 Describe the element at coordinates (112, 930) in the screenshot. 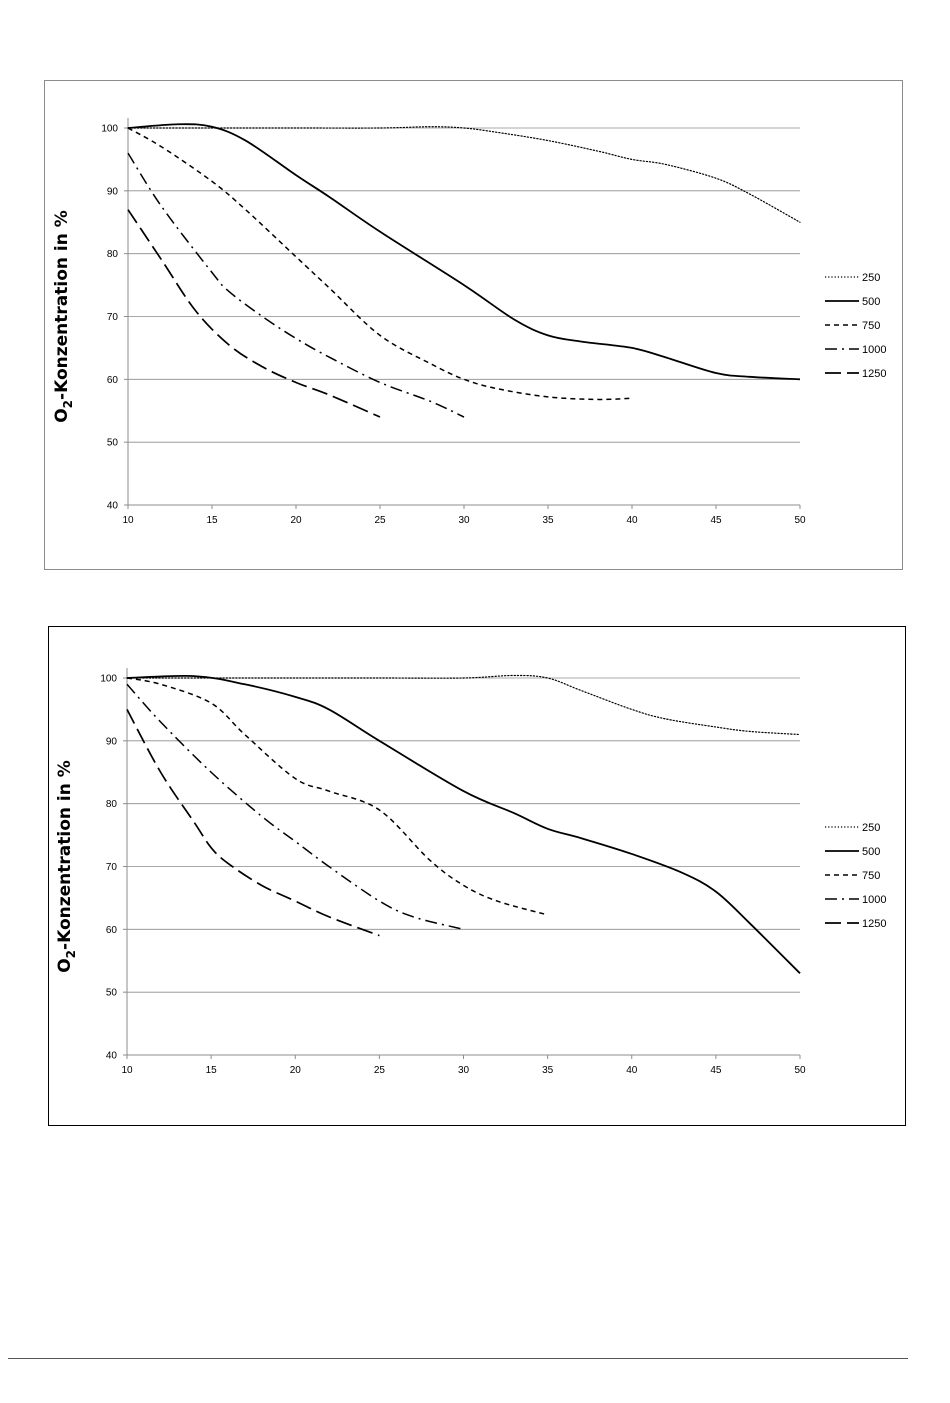

I see `chart-2-ytick-label-60: 60` at that location.